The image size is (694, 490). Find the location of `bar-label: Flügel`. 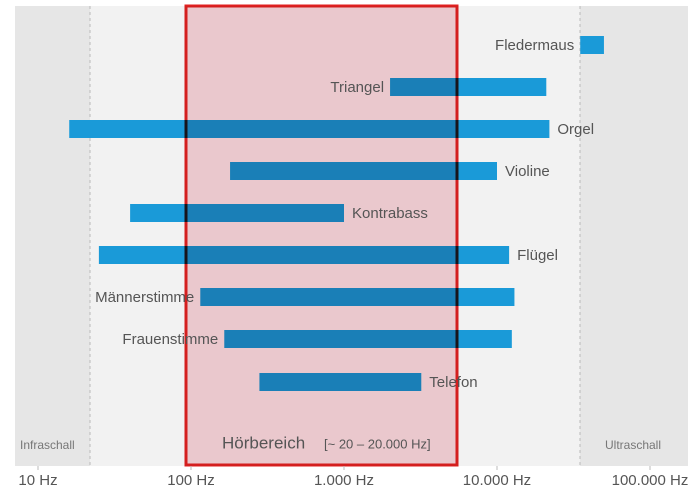

bar-label: Flügel is located at coordinates (537, 255).